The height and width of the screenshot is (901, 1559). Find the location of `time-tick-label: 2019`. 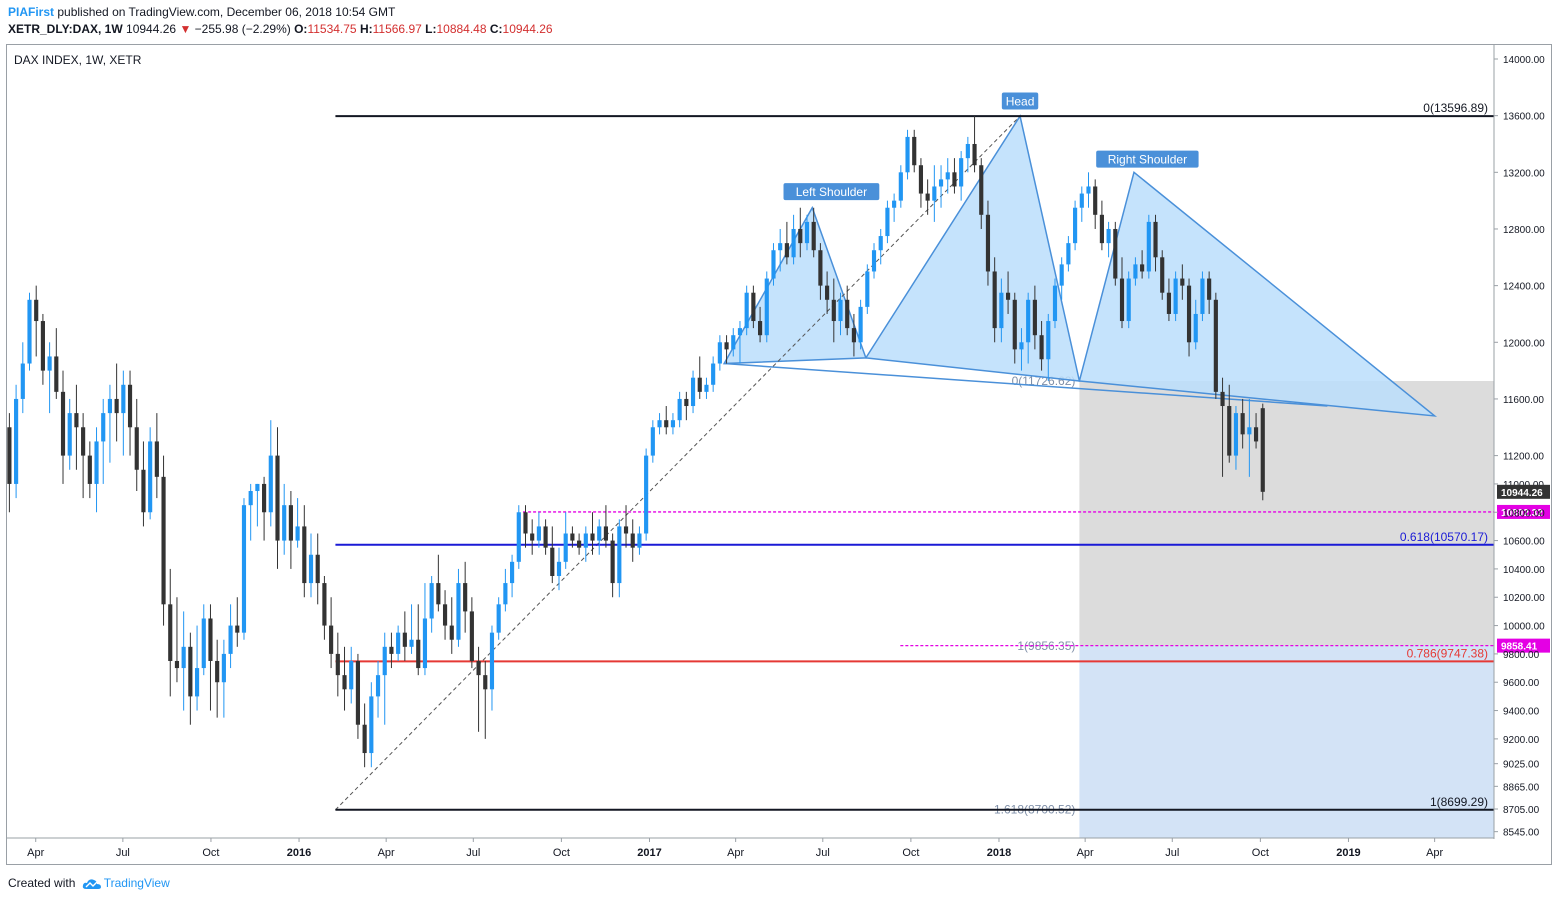

time-tick-label: 2019 is located at coordinates (1348, 853).